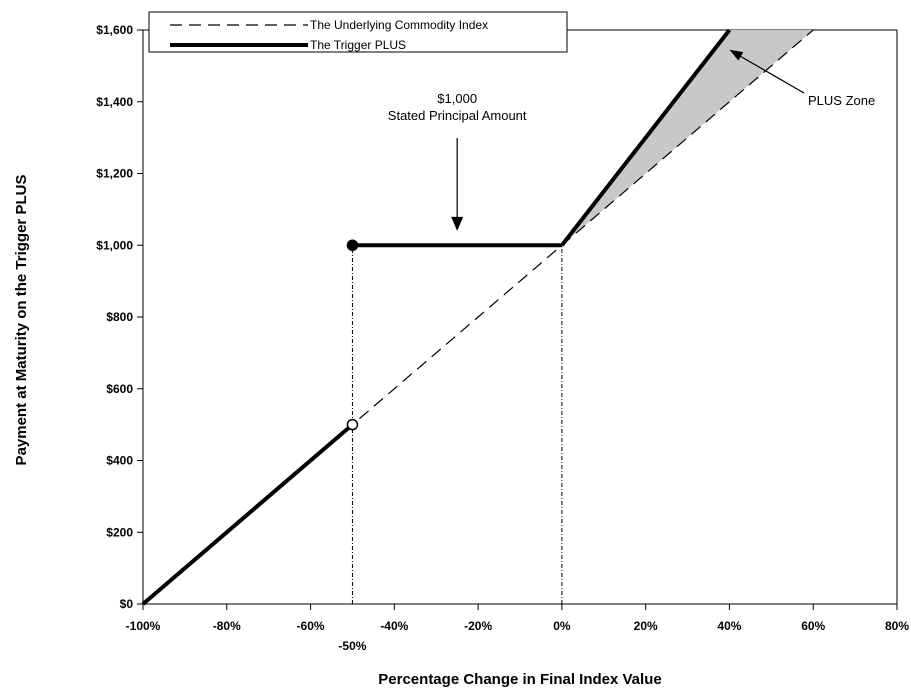 This screenshot has width=911, height=693. Describe the element at coordinates (729, 626) in the screenshot. I see `x-tick-label: 40%` at that location.